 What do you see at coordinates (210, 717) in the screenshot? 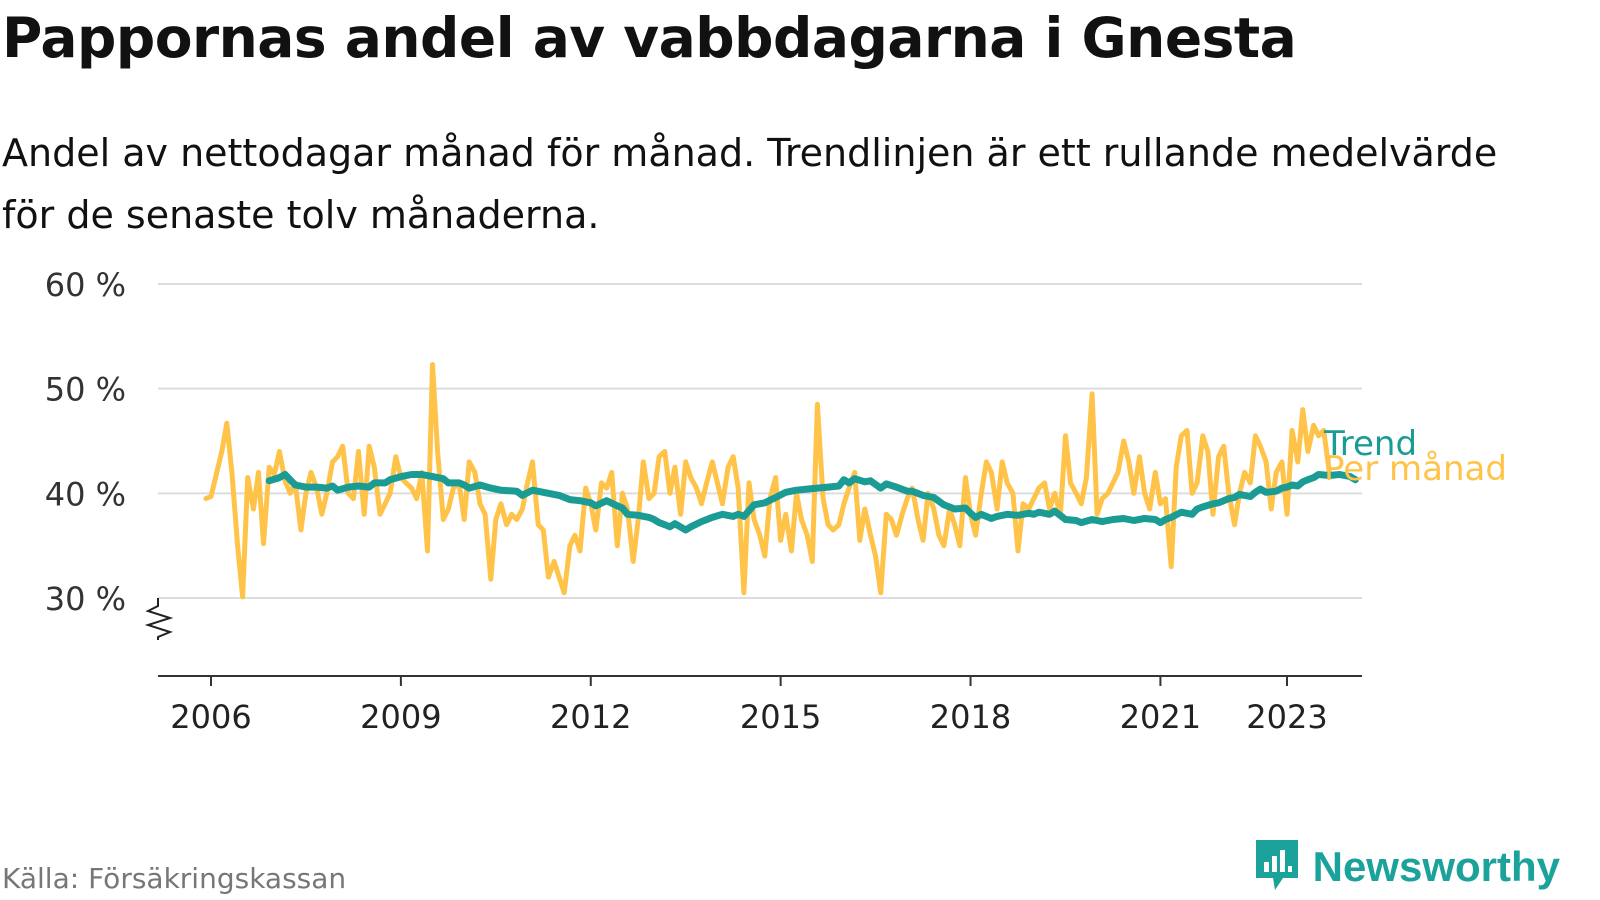
I see `x-tick-label: 2006` at bounding box center [210, 717].